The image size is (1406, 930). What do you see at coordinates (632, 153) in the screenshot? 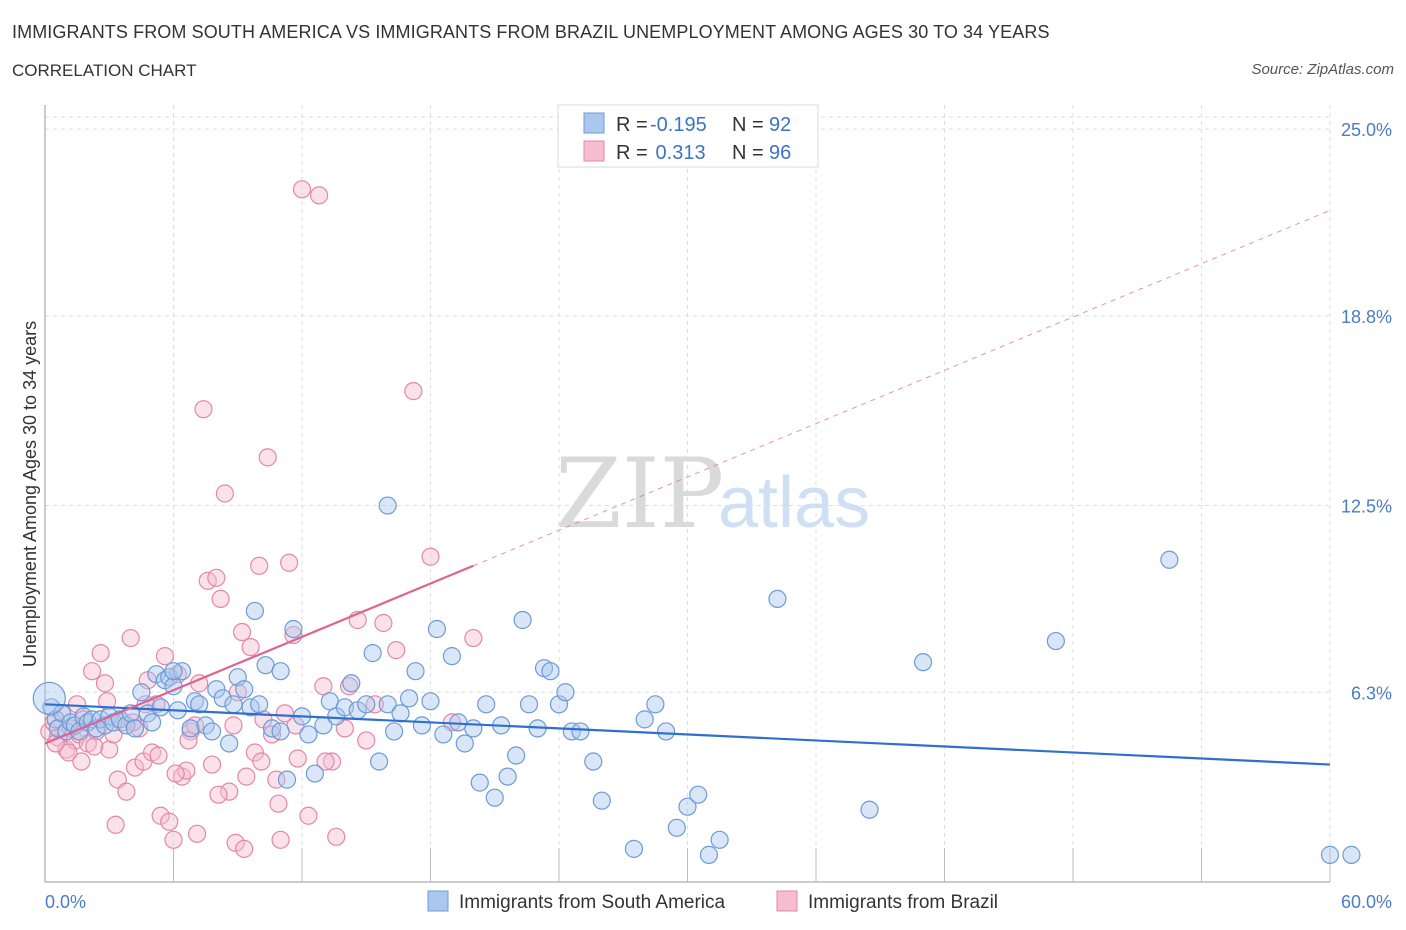
I see `legend-r-label-2: R =` at bounding box center [632, 153].